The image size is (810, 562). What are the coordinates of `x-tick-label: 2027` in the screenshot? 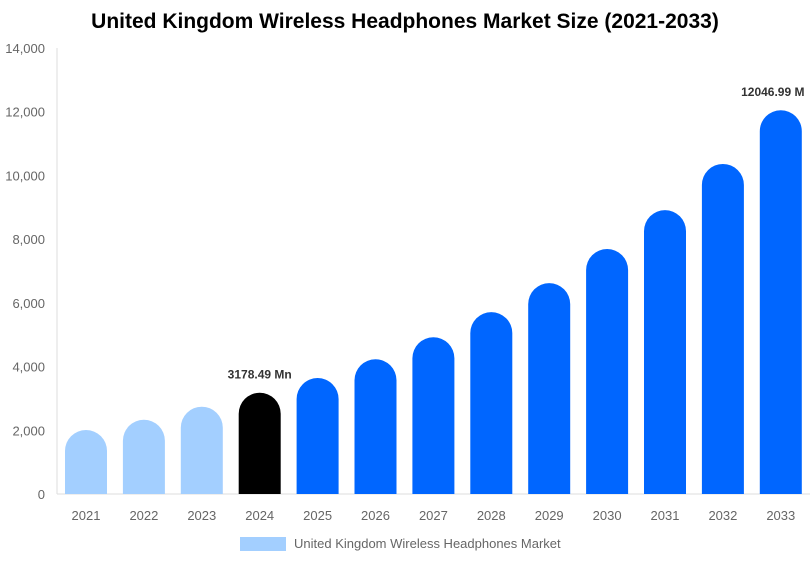 It's located at (433, 515).